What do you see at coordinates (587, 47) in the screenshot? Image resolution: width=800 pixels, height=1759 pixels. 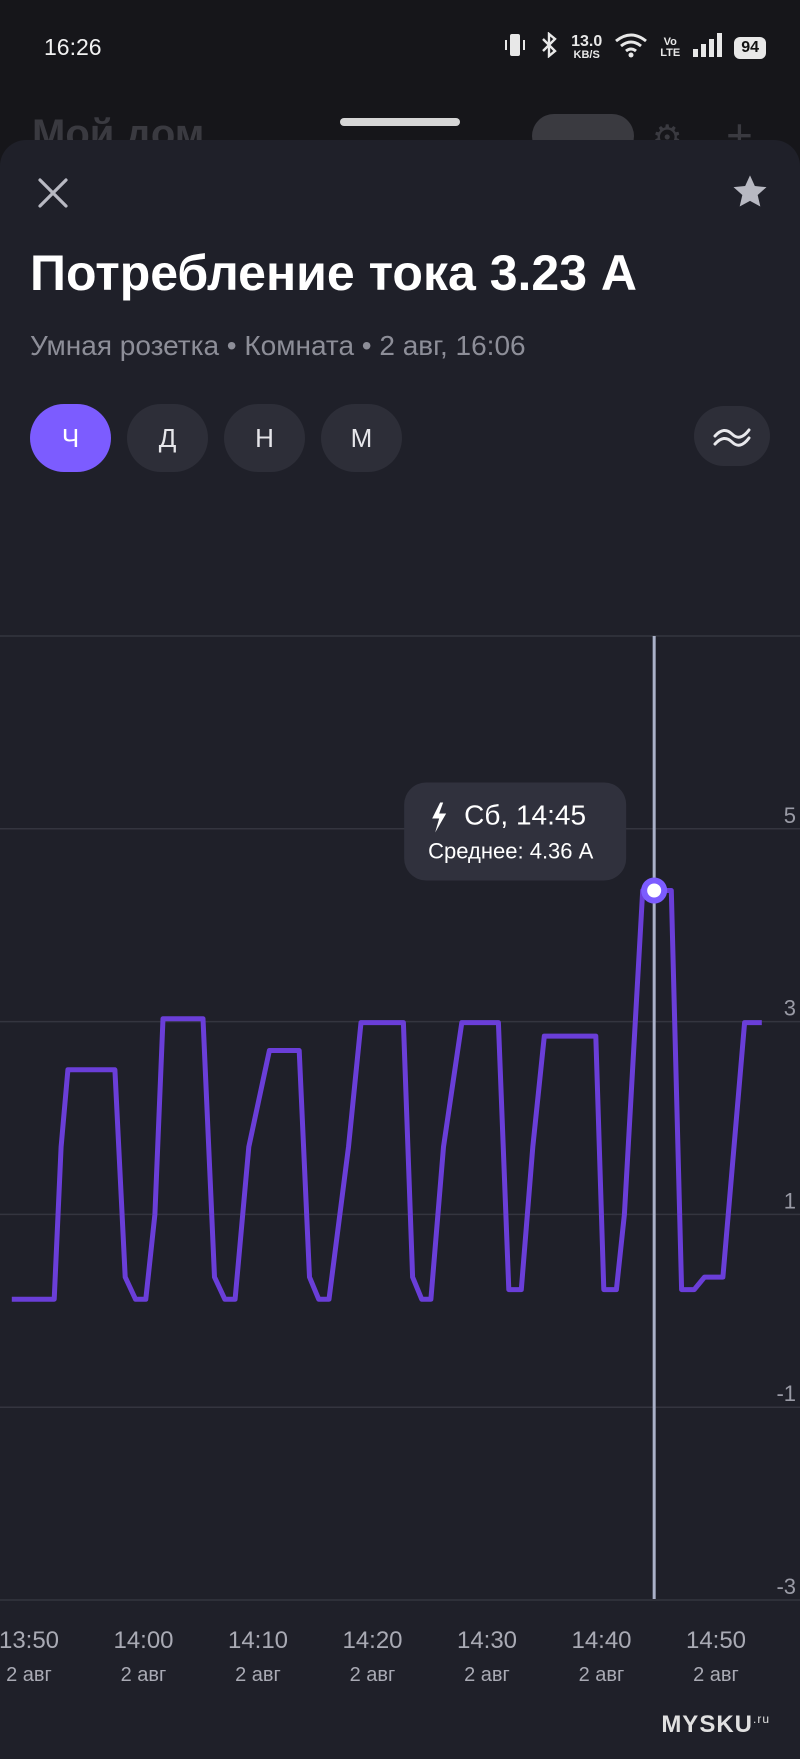 I see `net-speed: 13.0 KB/S` at bounding box center [587, 47].